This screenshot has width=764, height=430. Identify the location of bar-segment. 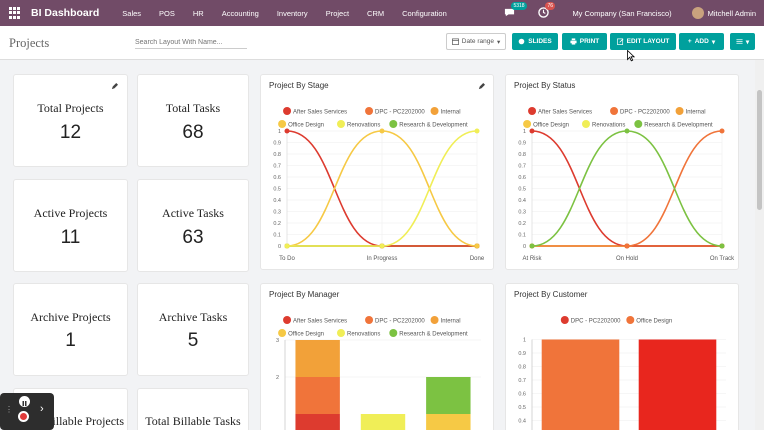
(448, 395).